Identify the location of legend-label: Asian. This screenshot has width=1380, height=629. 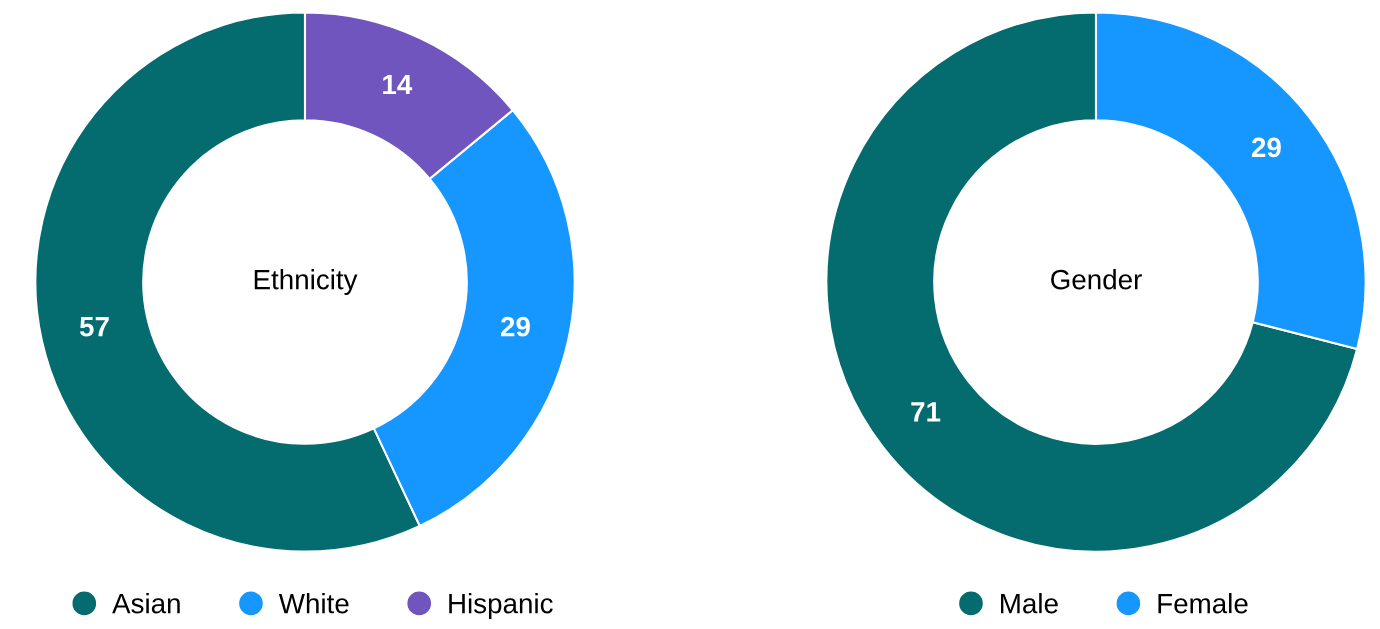
(146, 603).